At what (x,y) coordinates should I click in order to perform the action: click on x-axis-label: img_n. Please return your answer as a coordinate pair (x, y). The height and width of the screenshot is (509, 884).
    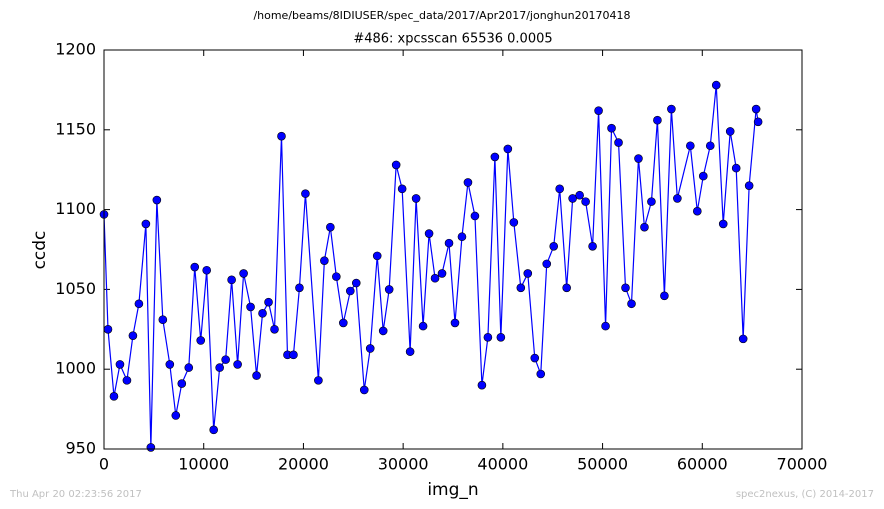
    Looking at the image, I should click on (452, 490).